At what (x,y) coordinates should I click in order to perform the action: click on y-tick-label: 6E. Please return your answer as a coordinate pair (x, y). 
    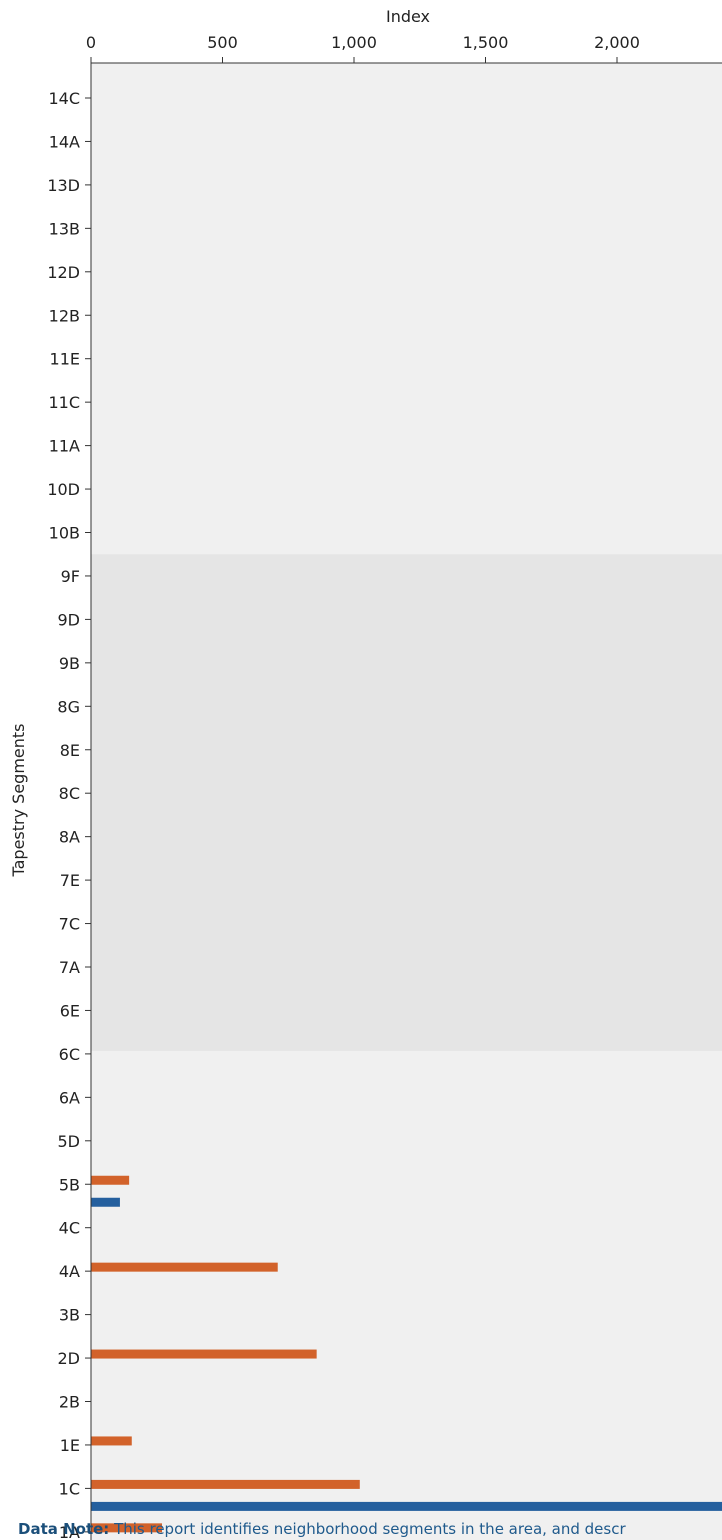
    Looking at the image, I should click on (70, 1010).